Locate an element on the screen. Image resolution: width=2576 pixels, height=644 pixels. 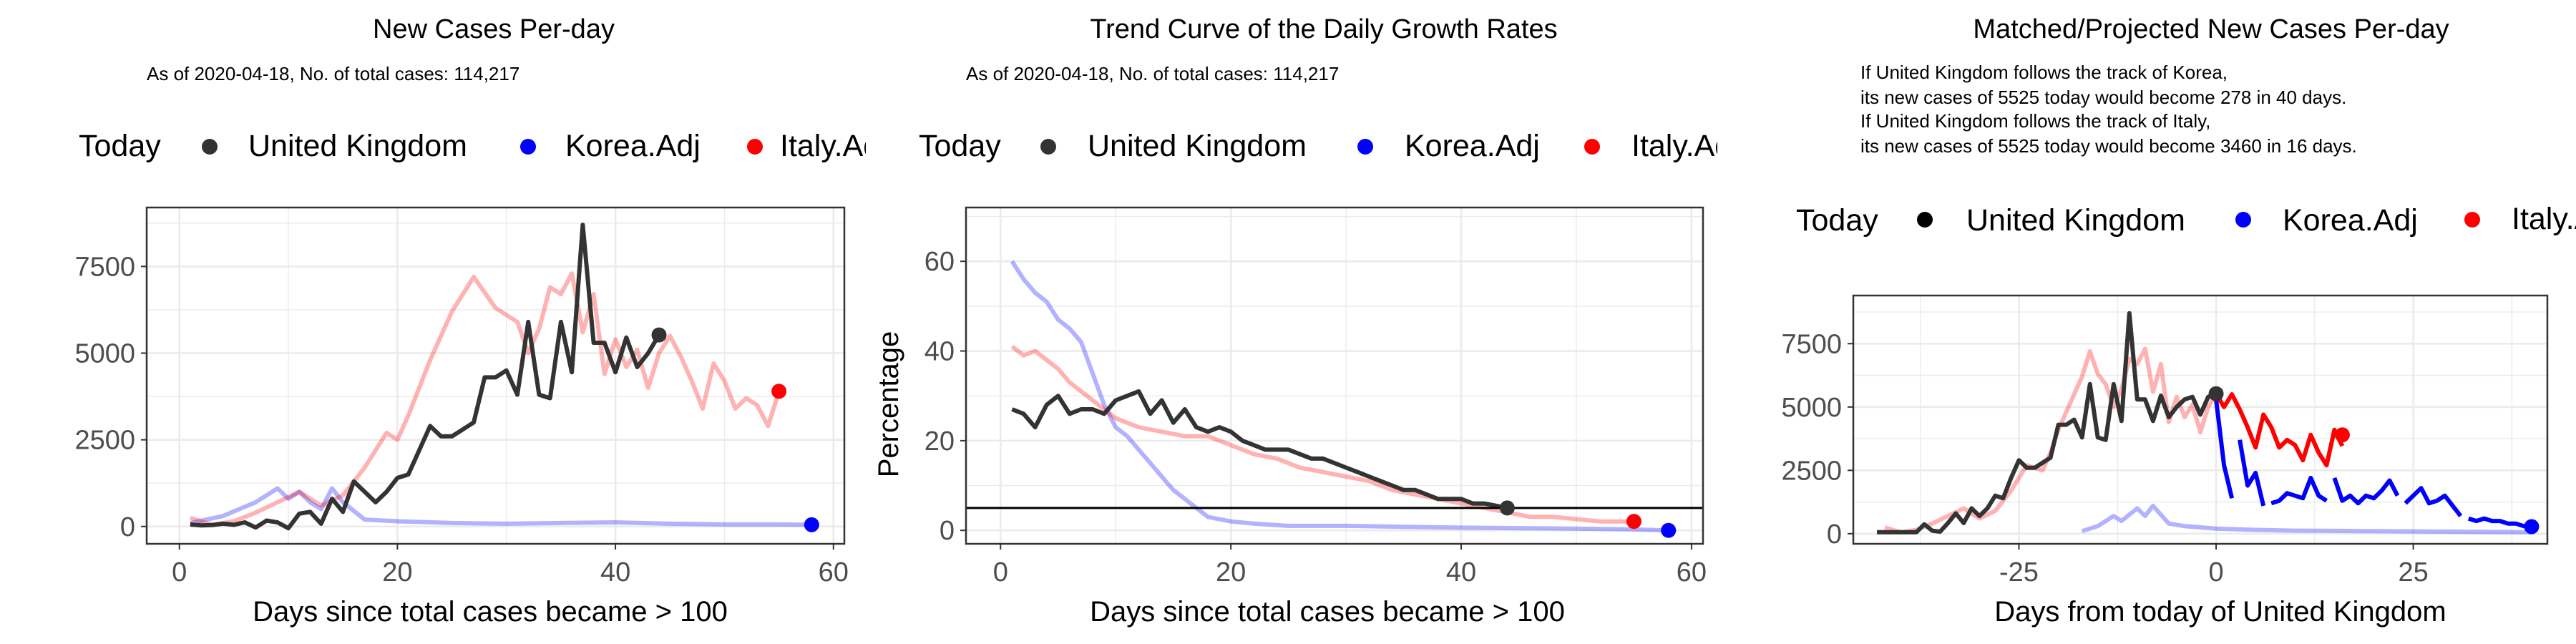
y-tick-label: 20 is located at coordinates (939, 442).